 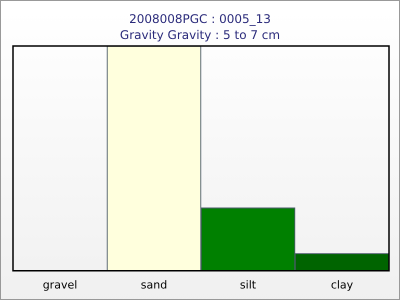 I want to click on x-tick-label: gravel, so click(x=60, y=285).